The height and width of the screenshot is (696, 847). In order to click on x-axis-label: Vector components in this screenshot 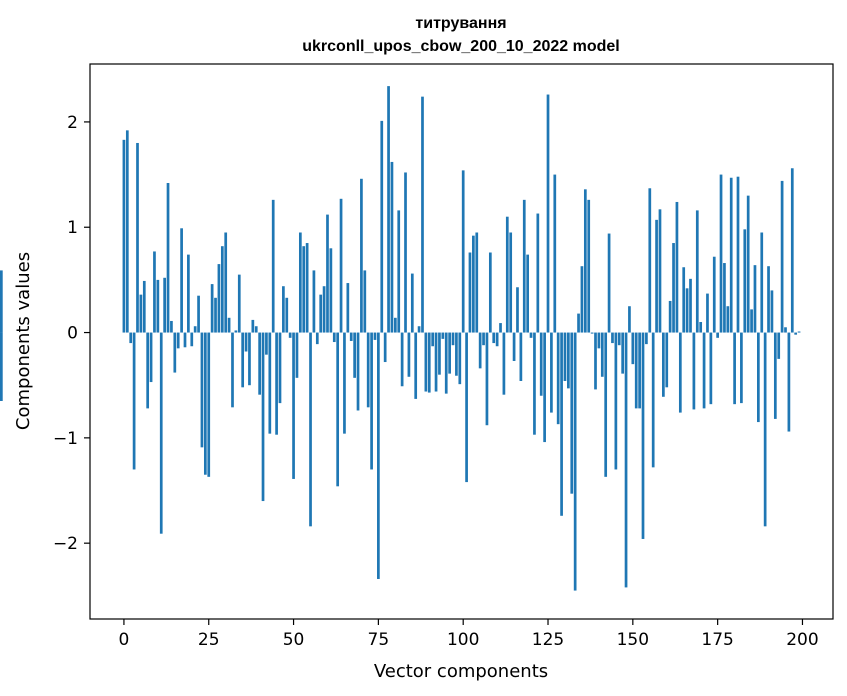, I will do `click(461, 671)`.